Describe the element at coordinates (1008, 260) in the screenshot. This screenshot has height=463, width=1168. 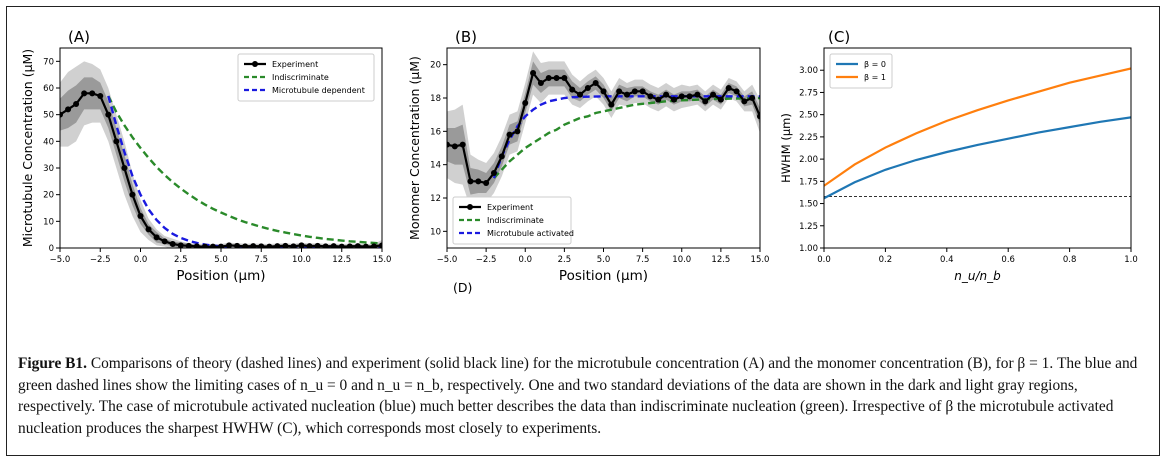
I see `x-tick-label: 0.6` at that location.